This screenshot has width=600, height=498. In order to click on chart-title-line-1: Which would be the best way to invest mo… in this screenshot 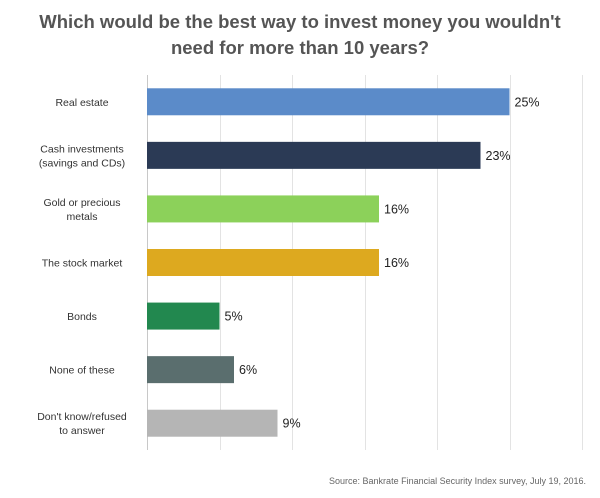, I will do `click(300, 21)`.